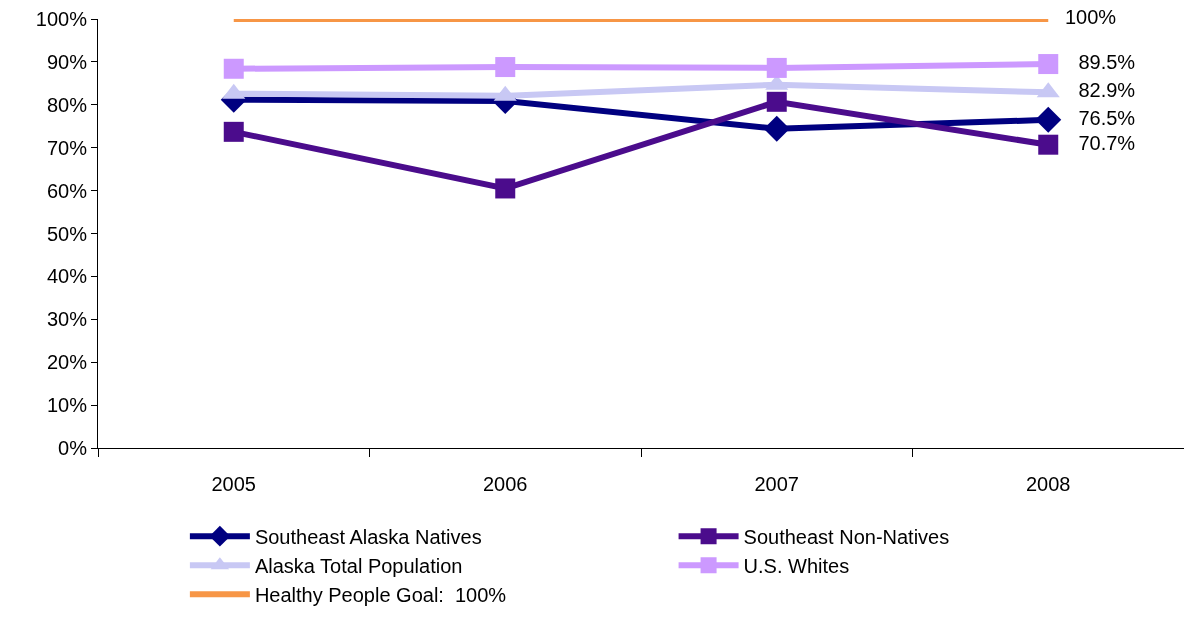  What do you see at coordinates (1098, 142) in the screenshot?
I see `data-label: 70.7%` at bounding box center [1098, 142].